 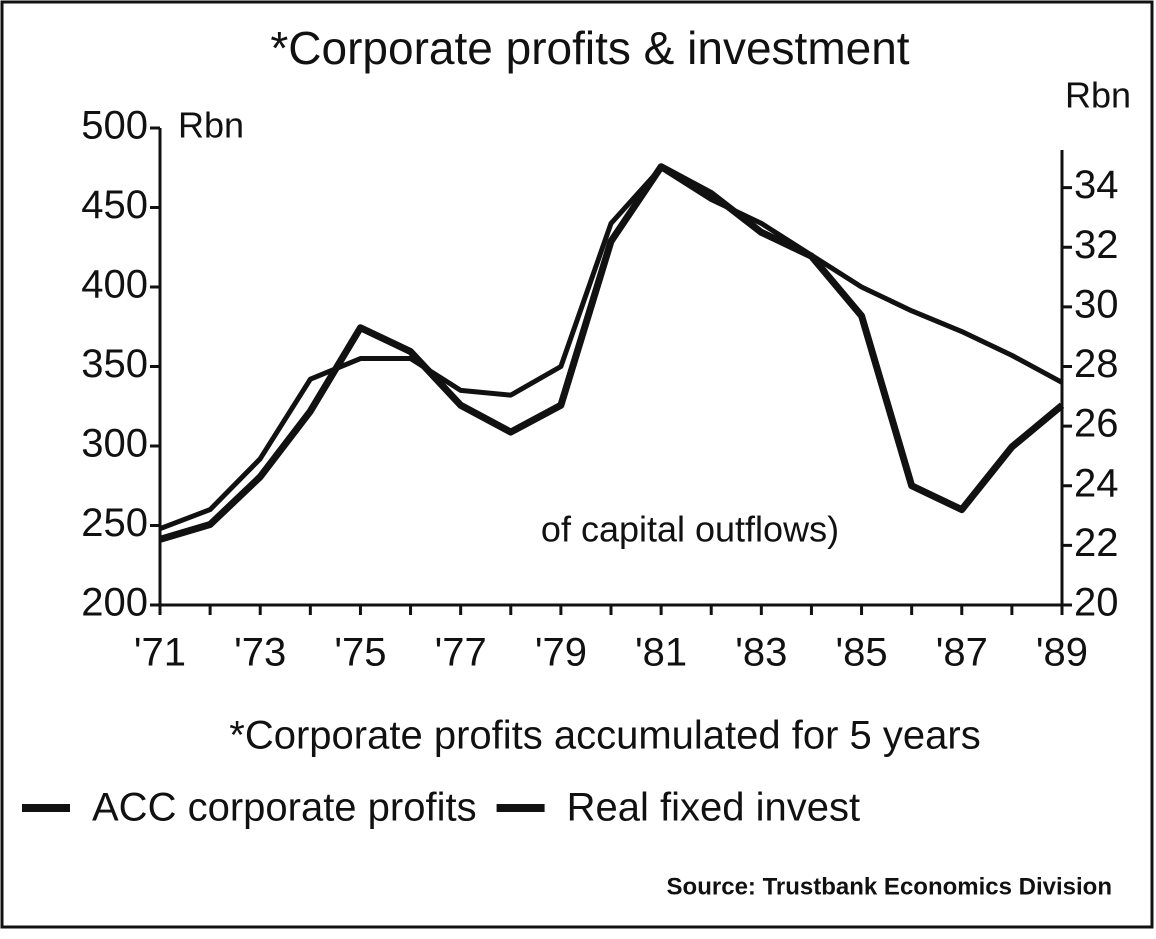 What do you see at coordinates (284, 808) in the screenshot?
I see `legend-label: ACC corporate profits` at bounding box center [284, 808].